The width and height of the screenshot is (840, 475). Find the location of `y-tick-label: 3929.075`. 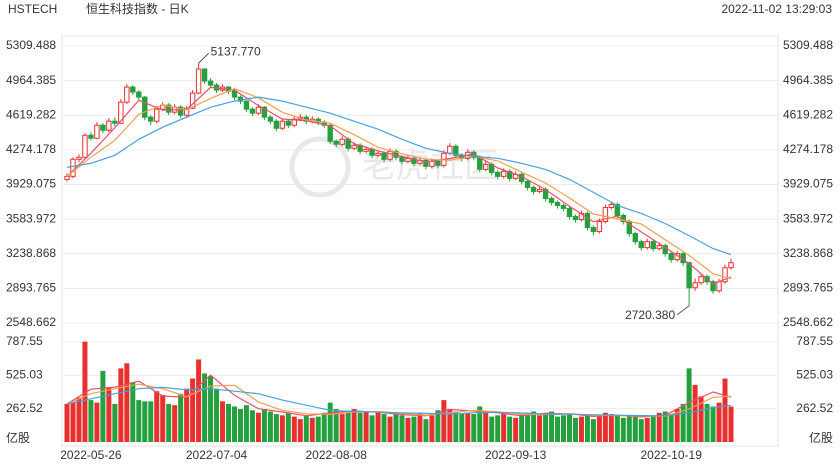

y-tick-label: 3929.075 is located at coordinates (808, 184).